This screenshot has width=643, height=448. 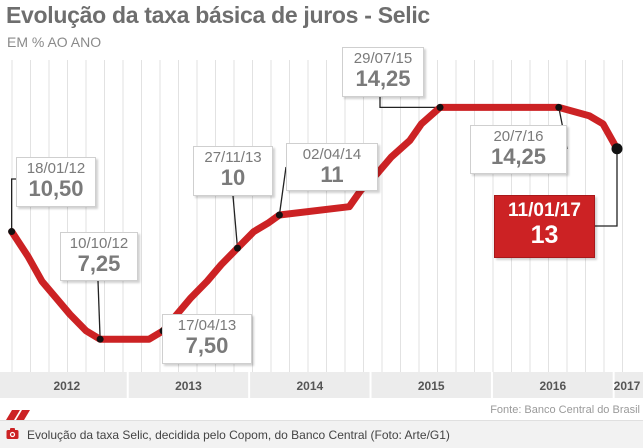 What do you see at coordinates (431, 386) in the screenshot?
I see `x-tick-label: 2015` at bounding box center [431, 386].